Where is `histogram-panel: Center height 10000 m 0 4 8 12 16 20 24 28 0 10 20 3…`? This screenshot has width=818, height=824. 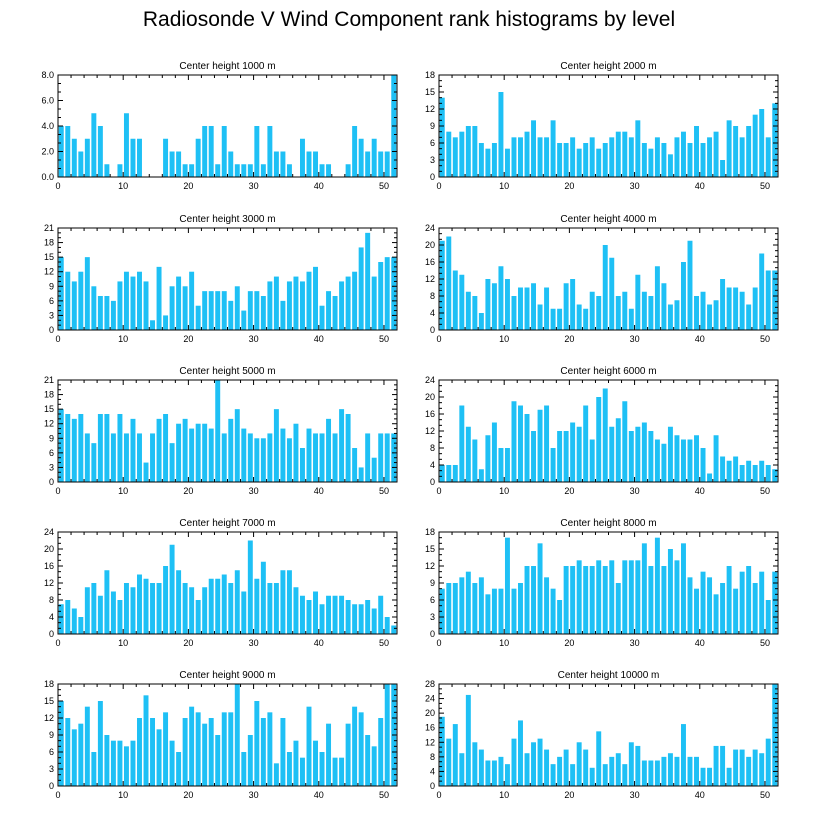
histogram-panel: Center height 10000 m 0 4 8 12 16 20 24 28 0 10 20 3… is located at coordinates (602, 735).